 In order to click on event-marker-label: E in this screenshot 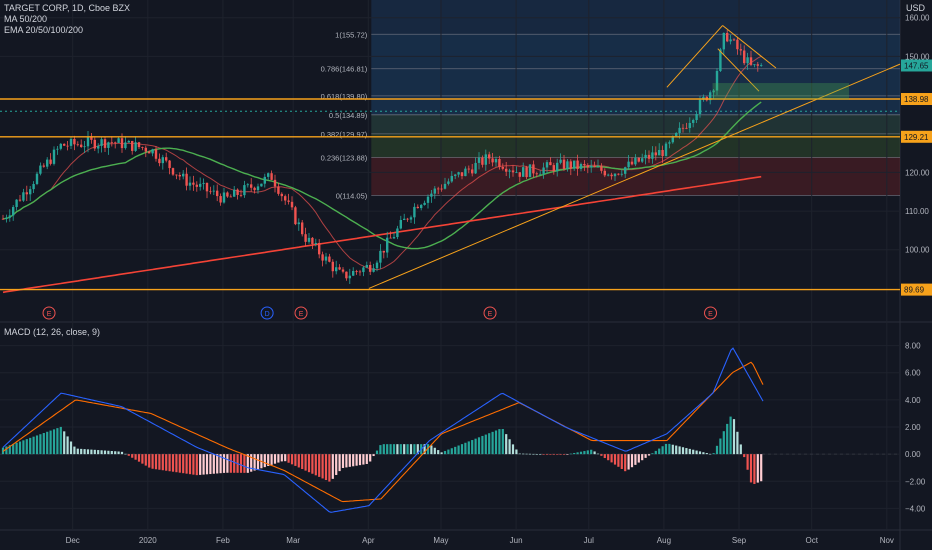, I will do `click(301, 314)`.